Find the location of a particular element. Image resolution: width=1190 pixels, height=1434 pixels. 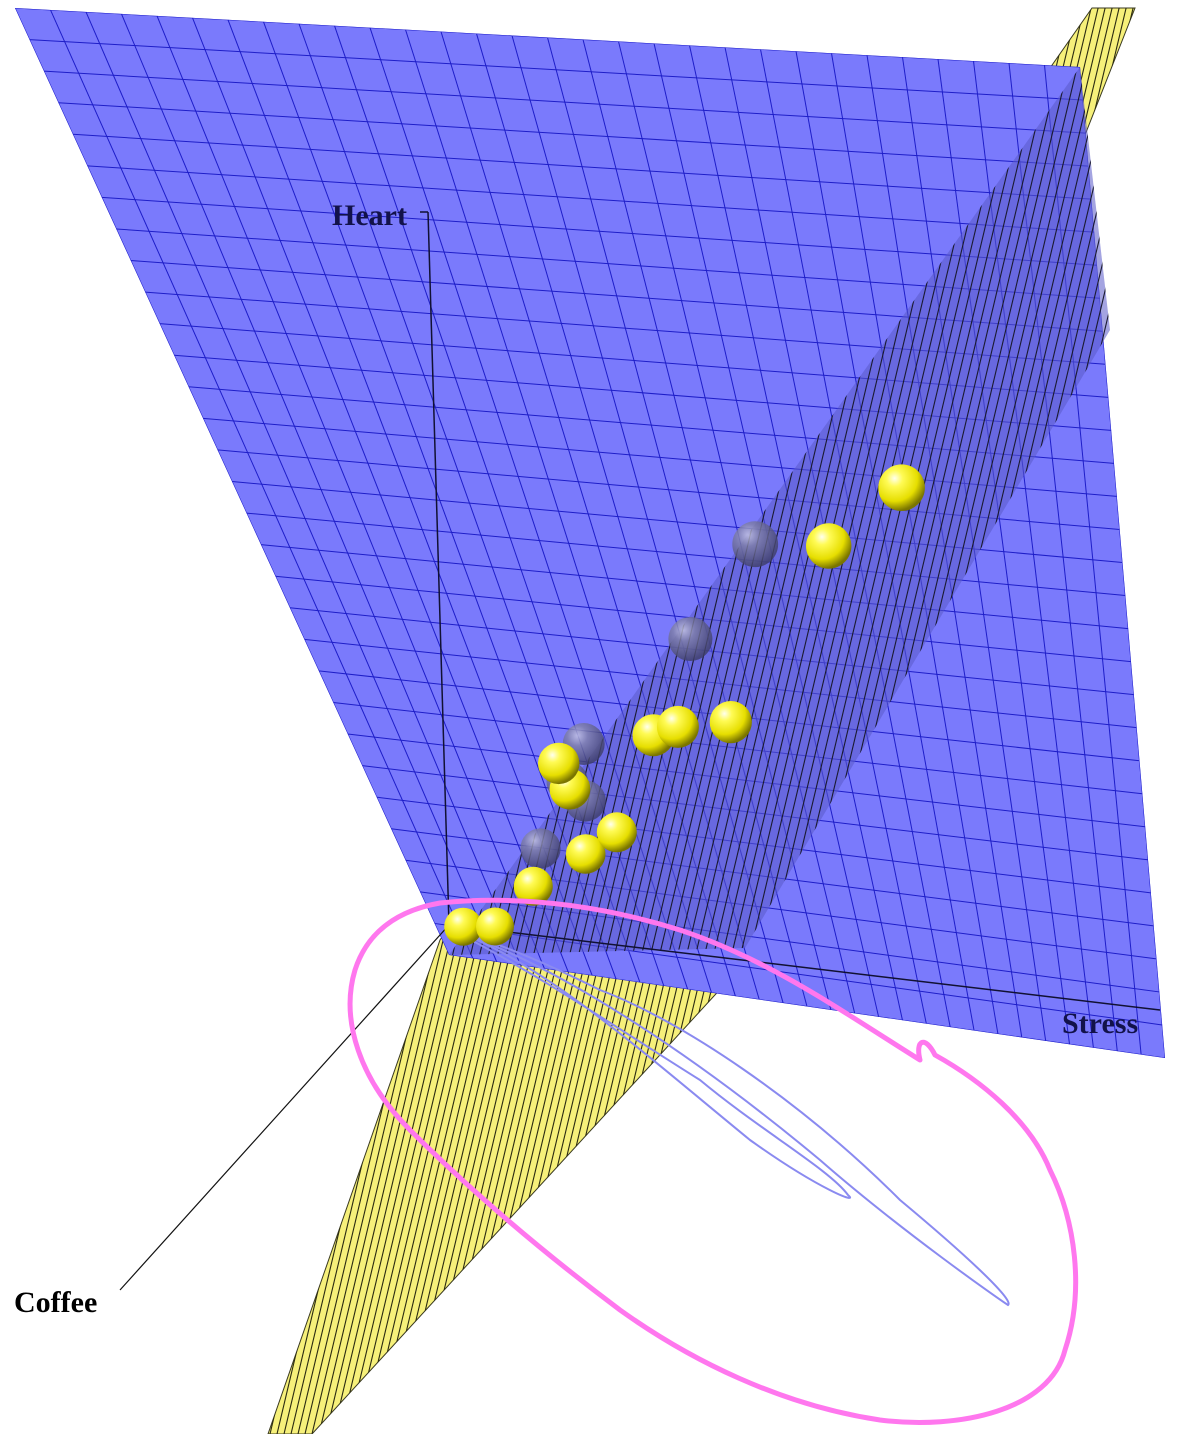

heart-axis-label: Heart is located at coordinates (369, 215).